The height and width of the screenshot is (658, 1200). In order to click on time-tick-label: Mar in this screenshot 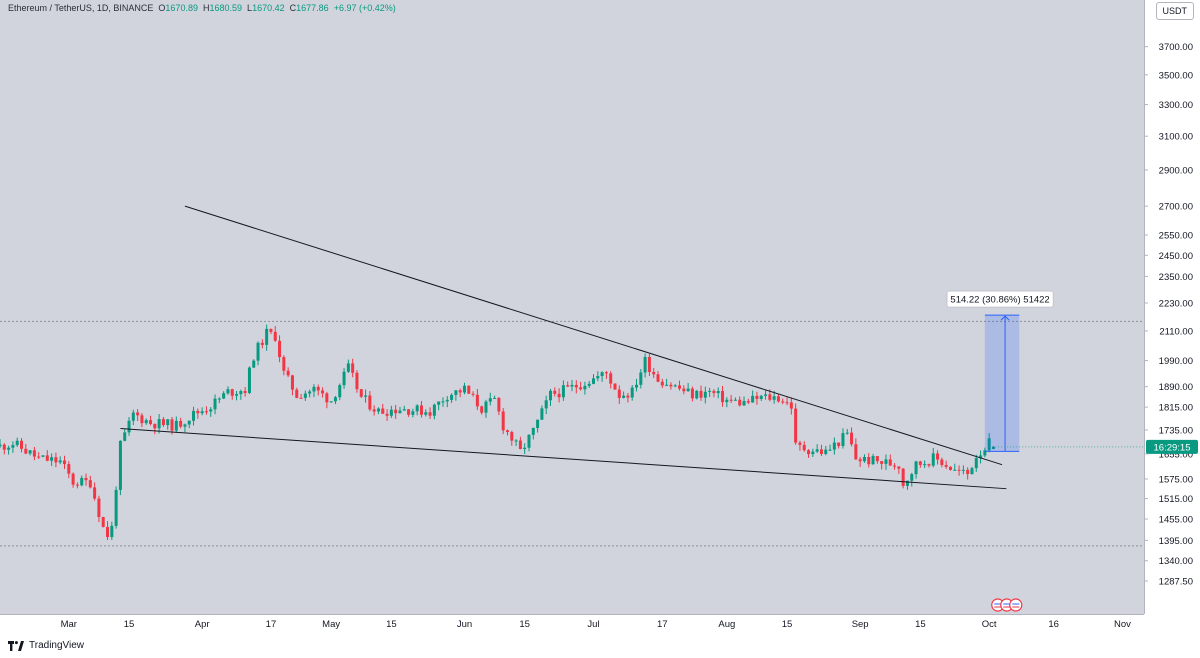, I will do `click(69, 624)`.